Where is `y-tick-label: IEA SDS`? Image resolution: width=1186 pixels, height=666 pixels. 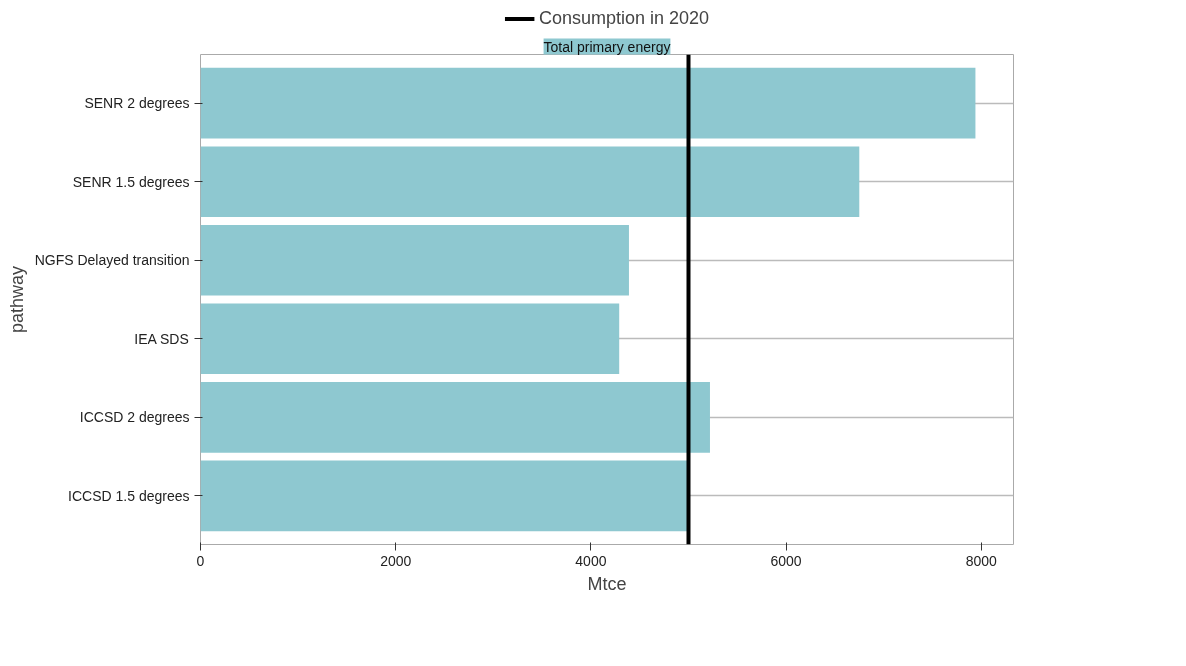 y-tick-label: IEA SDS is located at coordinates (161, 338).